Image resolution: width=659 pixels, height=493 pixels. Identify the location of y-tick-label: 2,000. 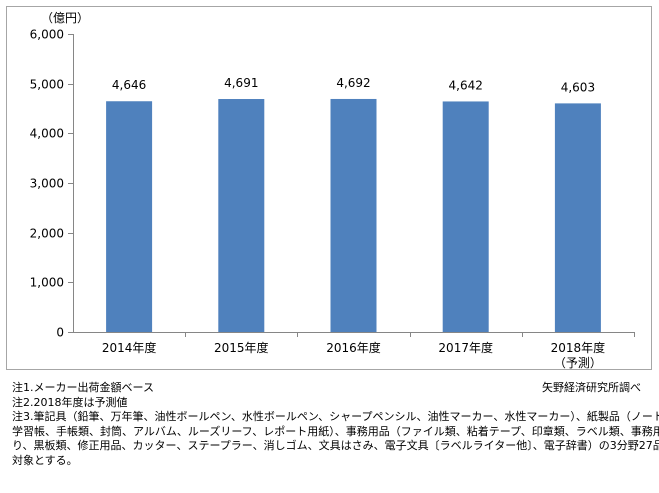
(47, 234).